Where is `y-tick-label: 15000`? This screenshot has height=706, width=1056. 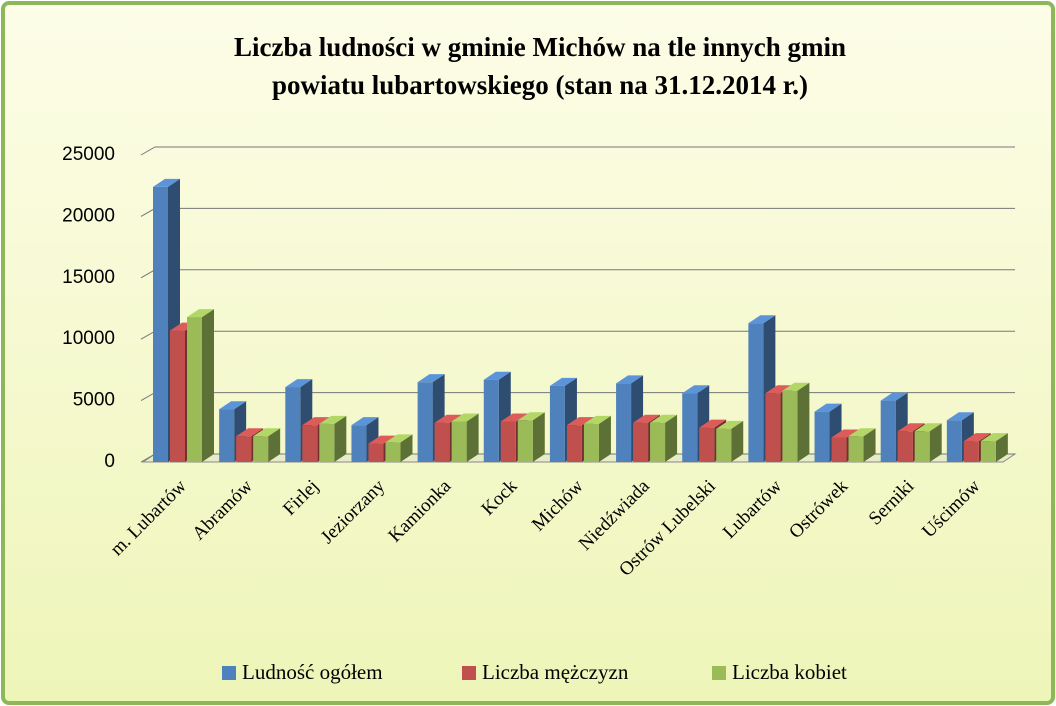
y-tick-label: 15000 is located at coordinates (88, 277).